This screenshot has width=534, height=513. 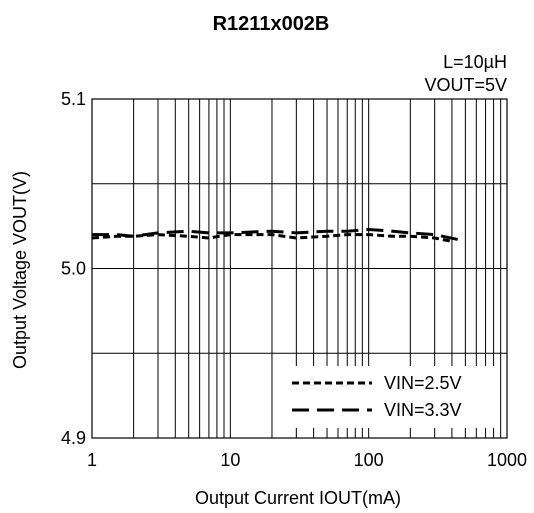 What do you see at coordinates (73, 269) in the screenshot?
I see `y-tick-label: 5.0` at bounding box center [73, 269].